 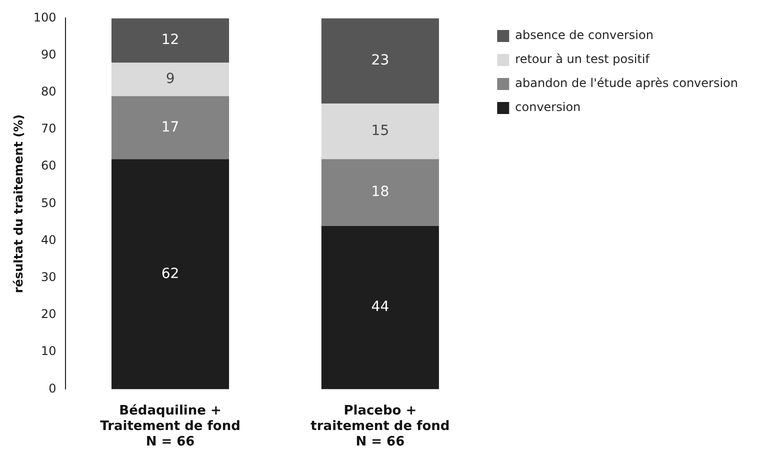 I want to click on y-tick-label: 0, so click(x=52, y=388).